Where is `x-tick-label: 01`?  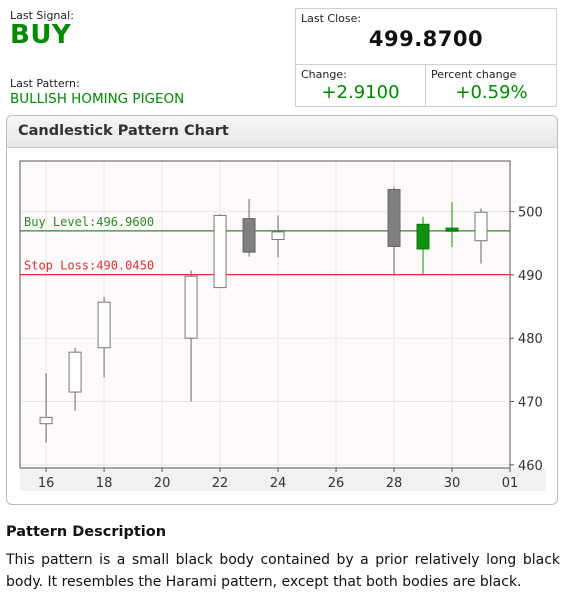
x-tick-label: 01 is located at coordinates (510, 483).